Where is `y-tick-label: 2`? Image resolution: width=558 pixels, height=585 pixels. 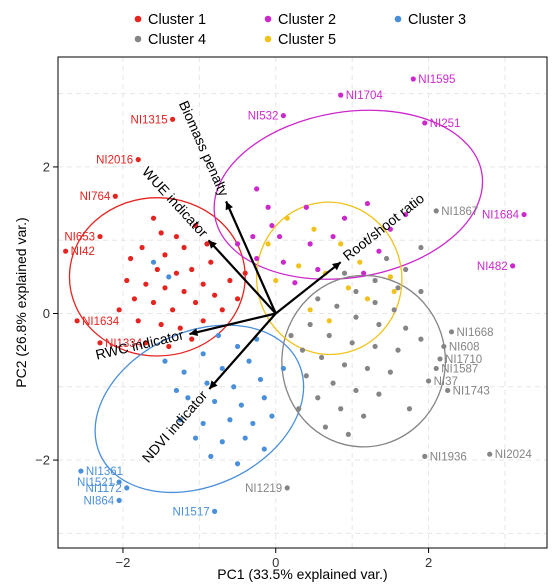 y-tick-label: 2 is located at coordinates (46, 166).